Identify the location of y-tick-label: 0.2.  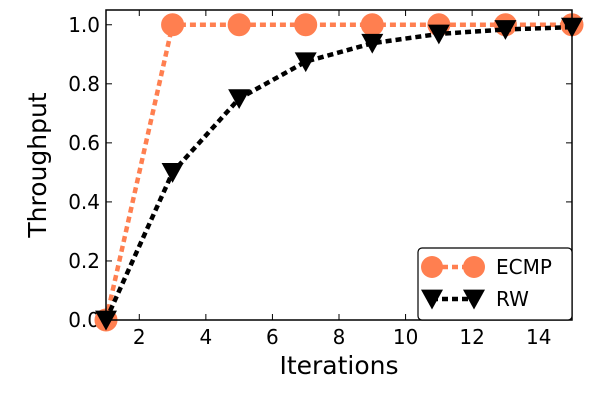
(84, 261).